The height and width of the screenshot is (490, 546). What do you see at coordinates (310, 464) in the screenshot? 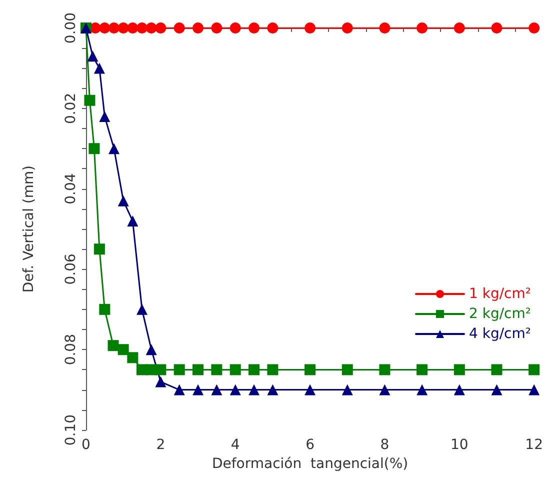
I see `x-axis-title: Deformación tangencial(%)` at bounding box center [310, 464].